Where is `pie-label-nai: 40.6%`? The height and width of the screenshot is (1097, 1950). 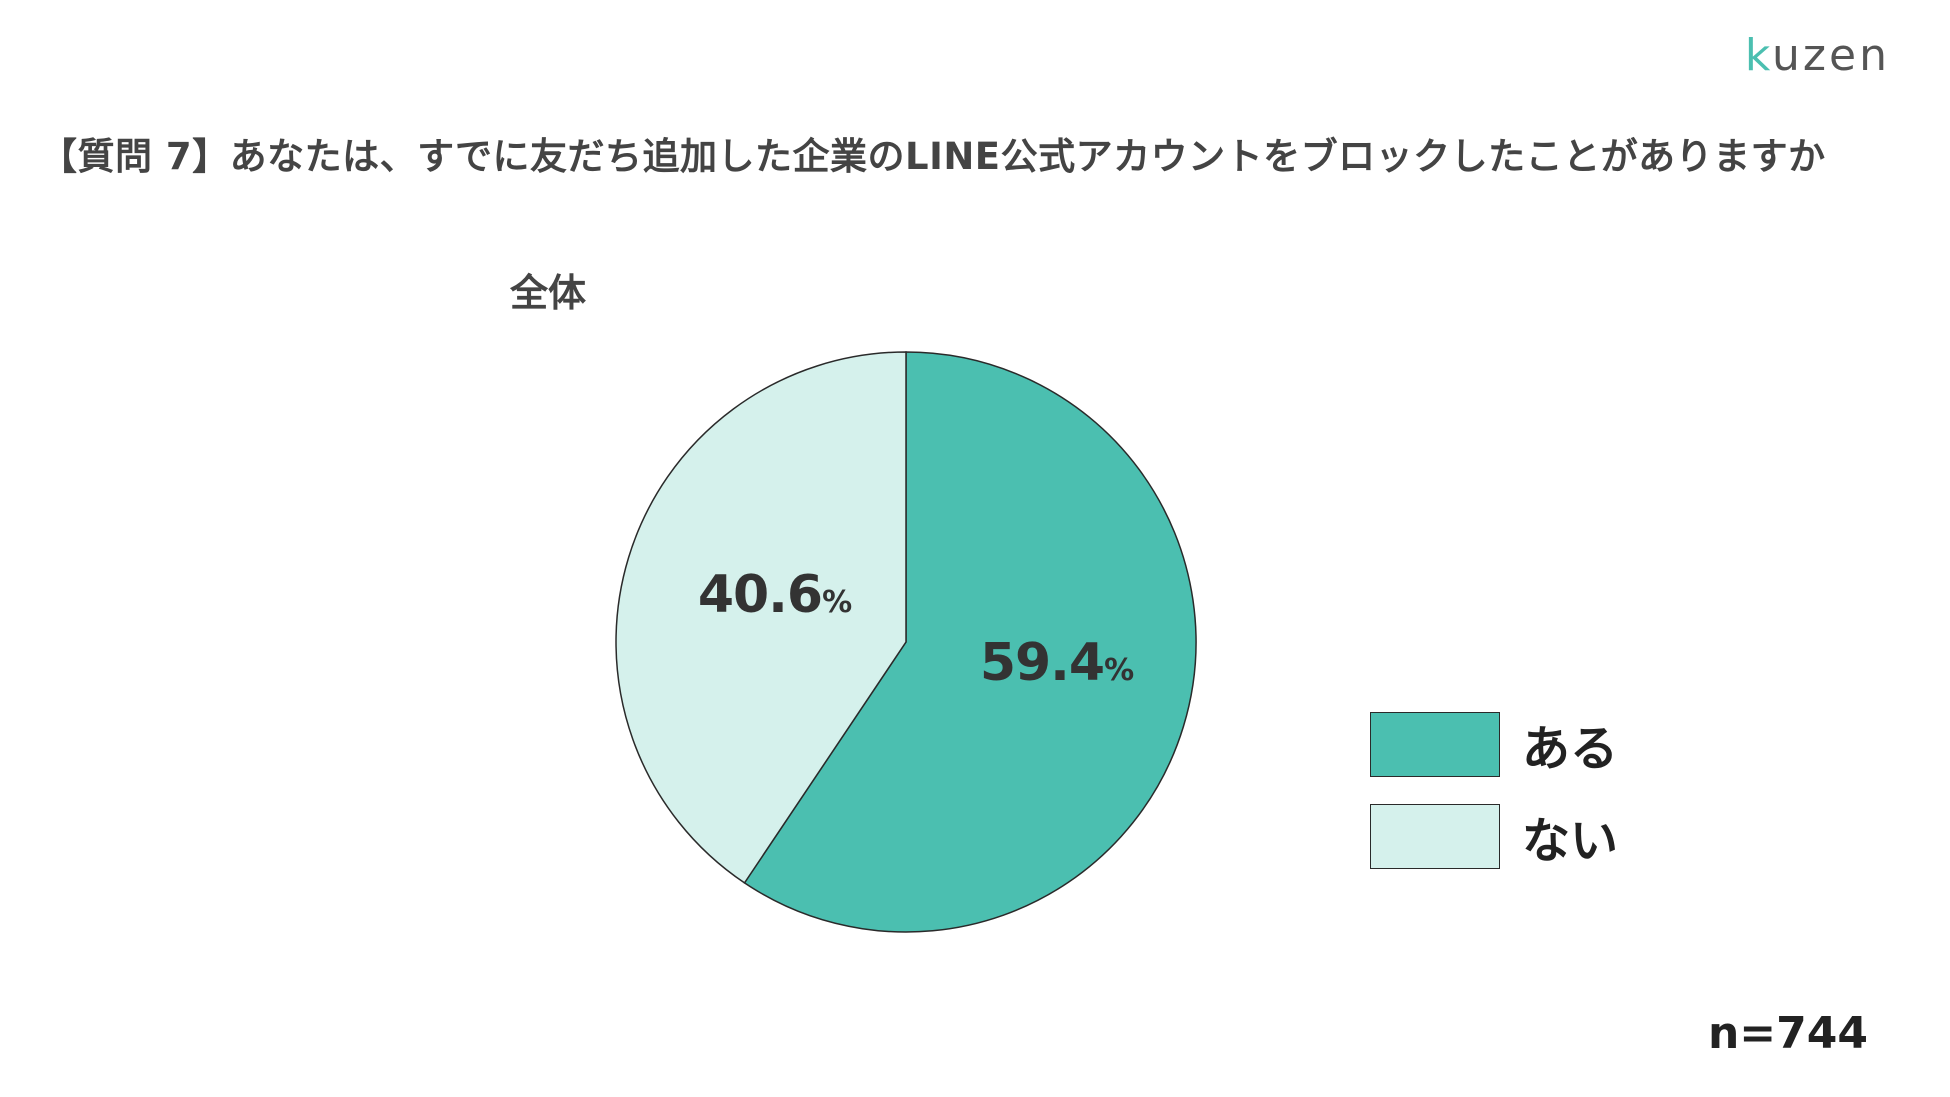
pie-label-nai: 40.6% is located at coordinates (775, 595).